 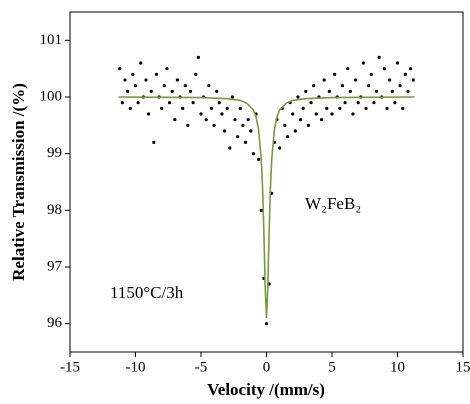 I want to click on y-tick-label: 98, so click(x=54, y=210).